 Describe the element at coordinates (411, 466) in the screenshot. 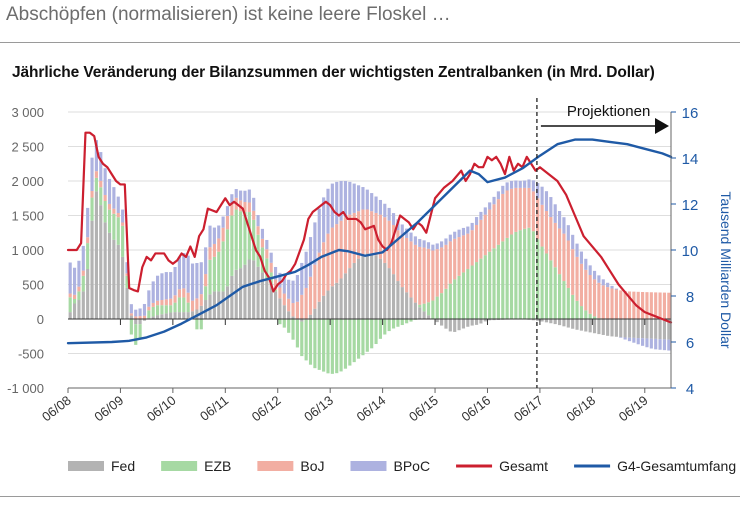

I see `legend-label: BPoC` at that location.